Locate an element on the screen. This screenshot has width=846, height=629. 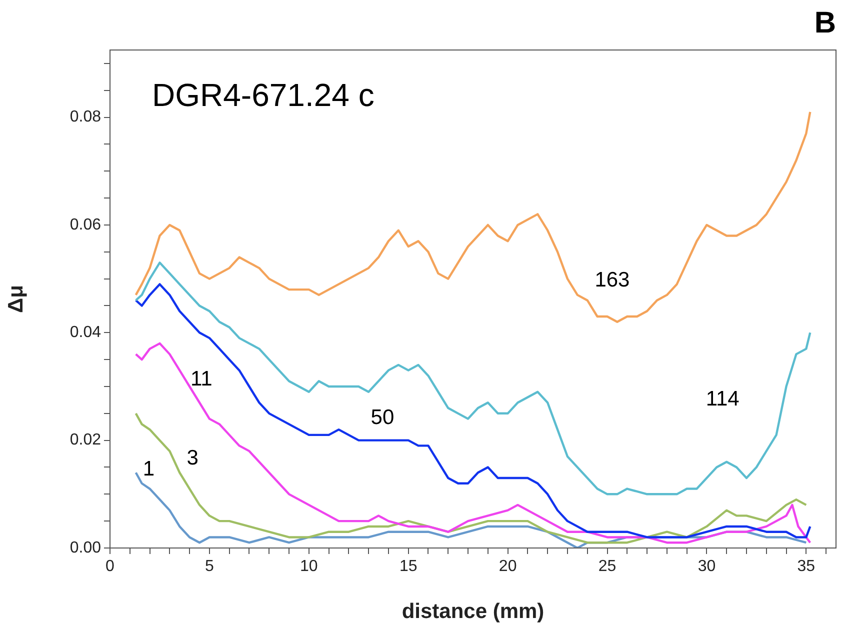
series-label: 114 is located at coordinates (723, 399).